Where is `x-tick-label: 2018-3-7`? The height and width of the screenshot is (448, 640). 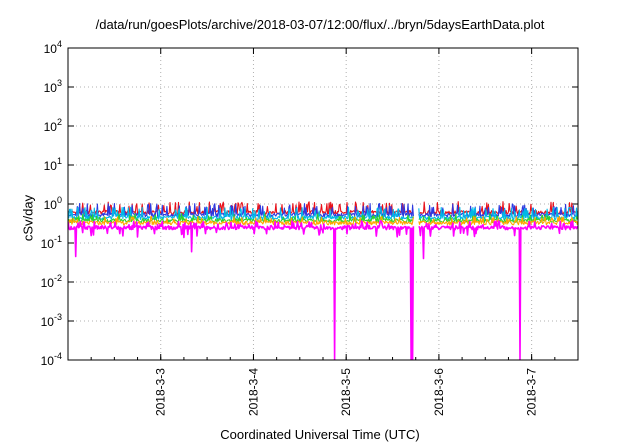
x-tick-label: 2018-3-7 is located at coordinates (532, 392).